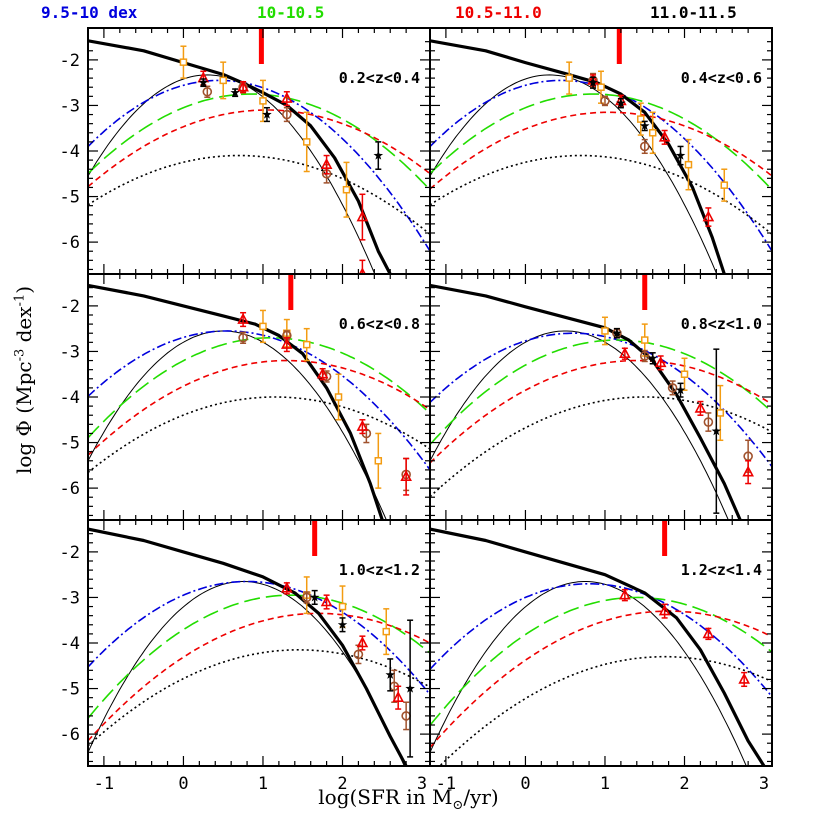 The width and height of the screenshot is (817, 817). Describe the element at coordinates (70, 106) in the screenshot. I see `y-tick-label: -3` at that location.